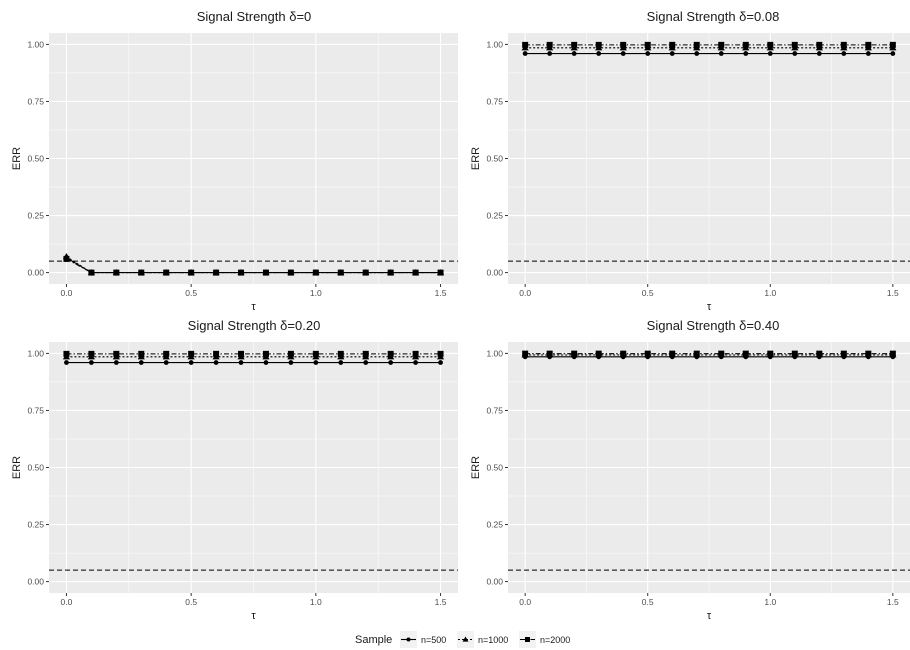 This screenshot has height=650, width=910. What do you see at coordinates (493, 640) in the screenshot?
I see `legend-label: n=1000` at bounding box center [493, 640].